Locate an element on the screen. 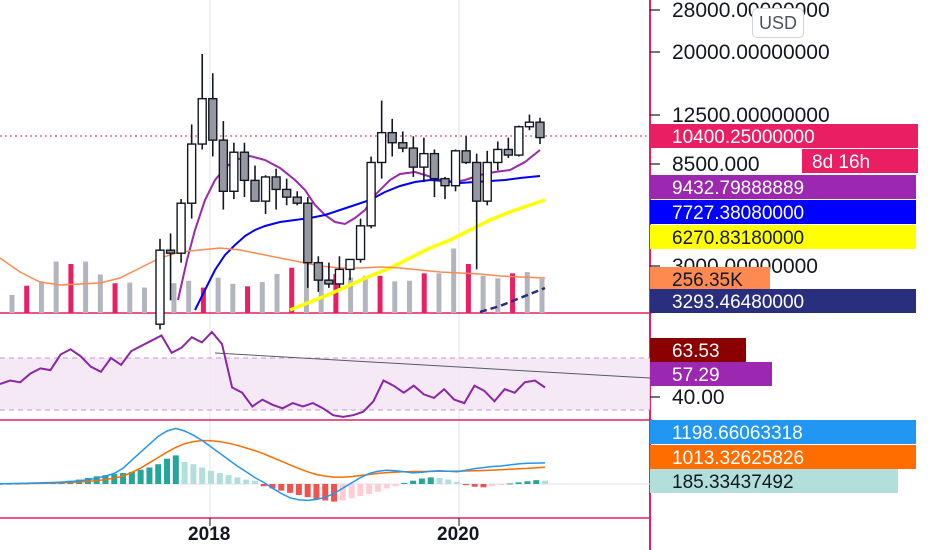 This screenshot has width=932, height=550. macd-axis: 1198.66063318 1013.32625826 185.33437492 is located at coordinates (783, 456).